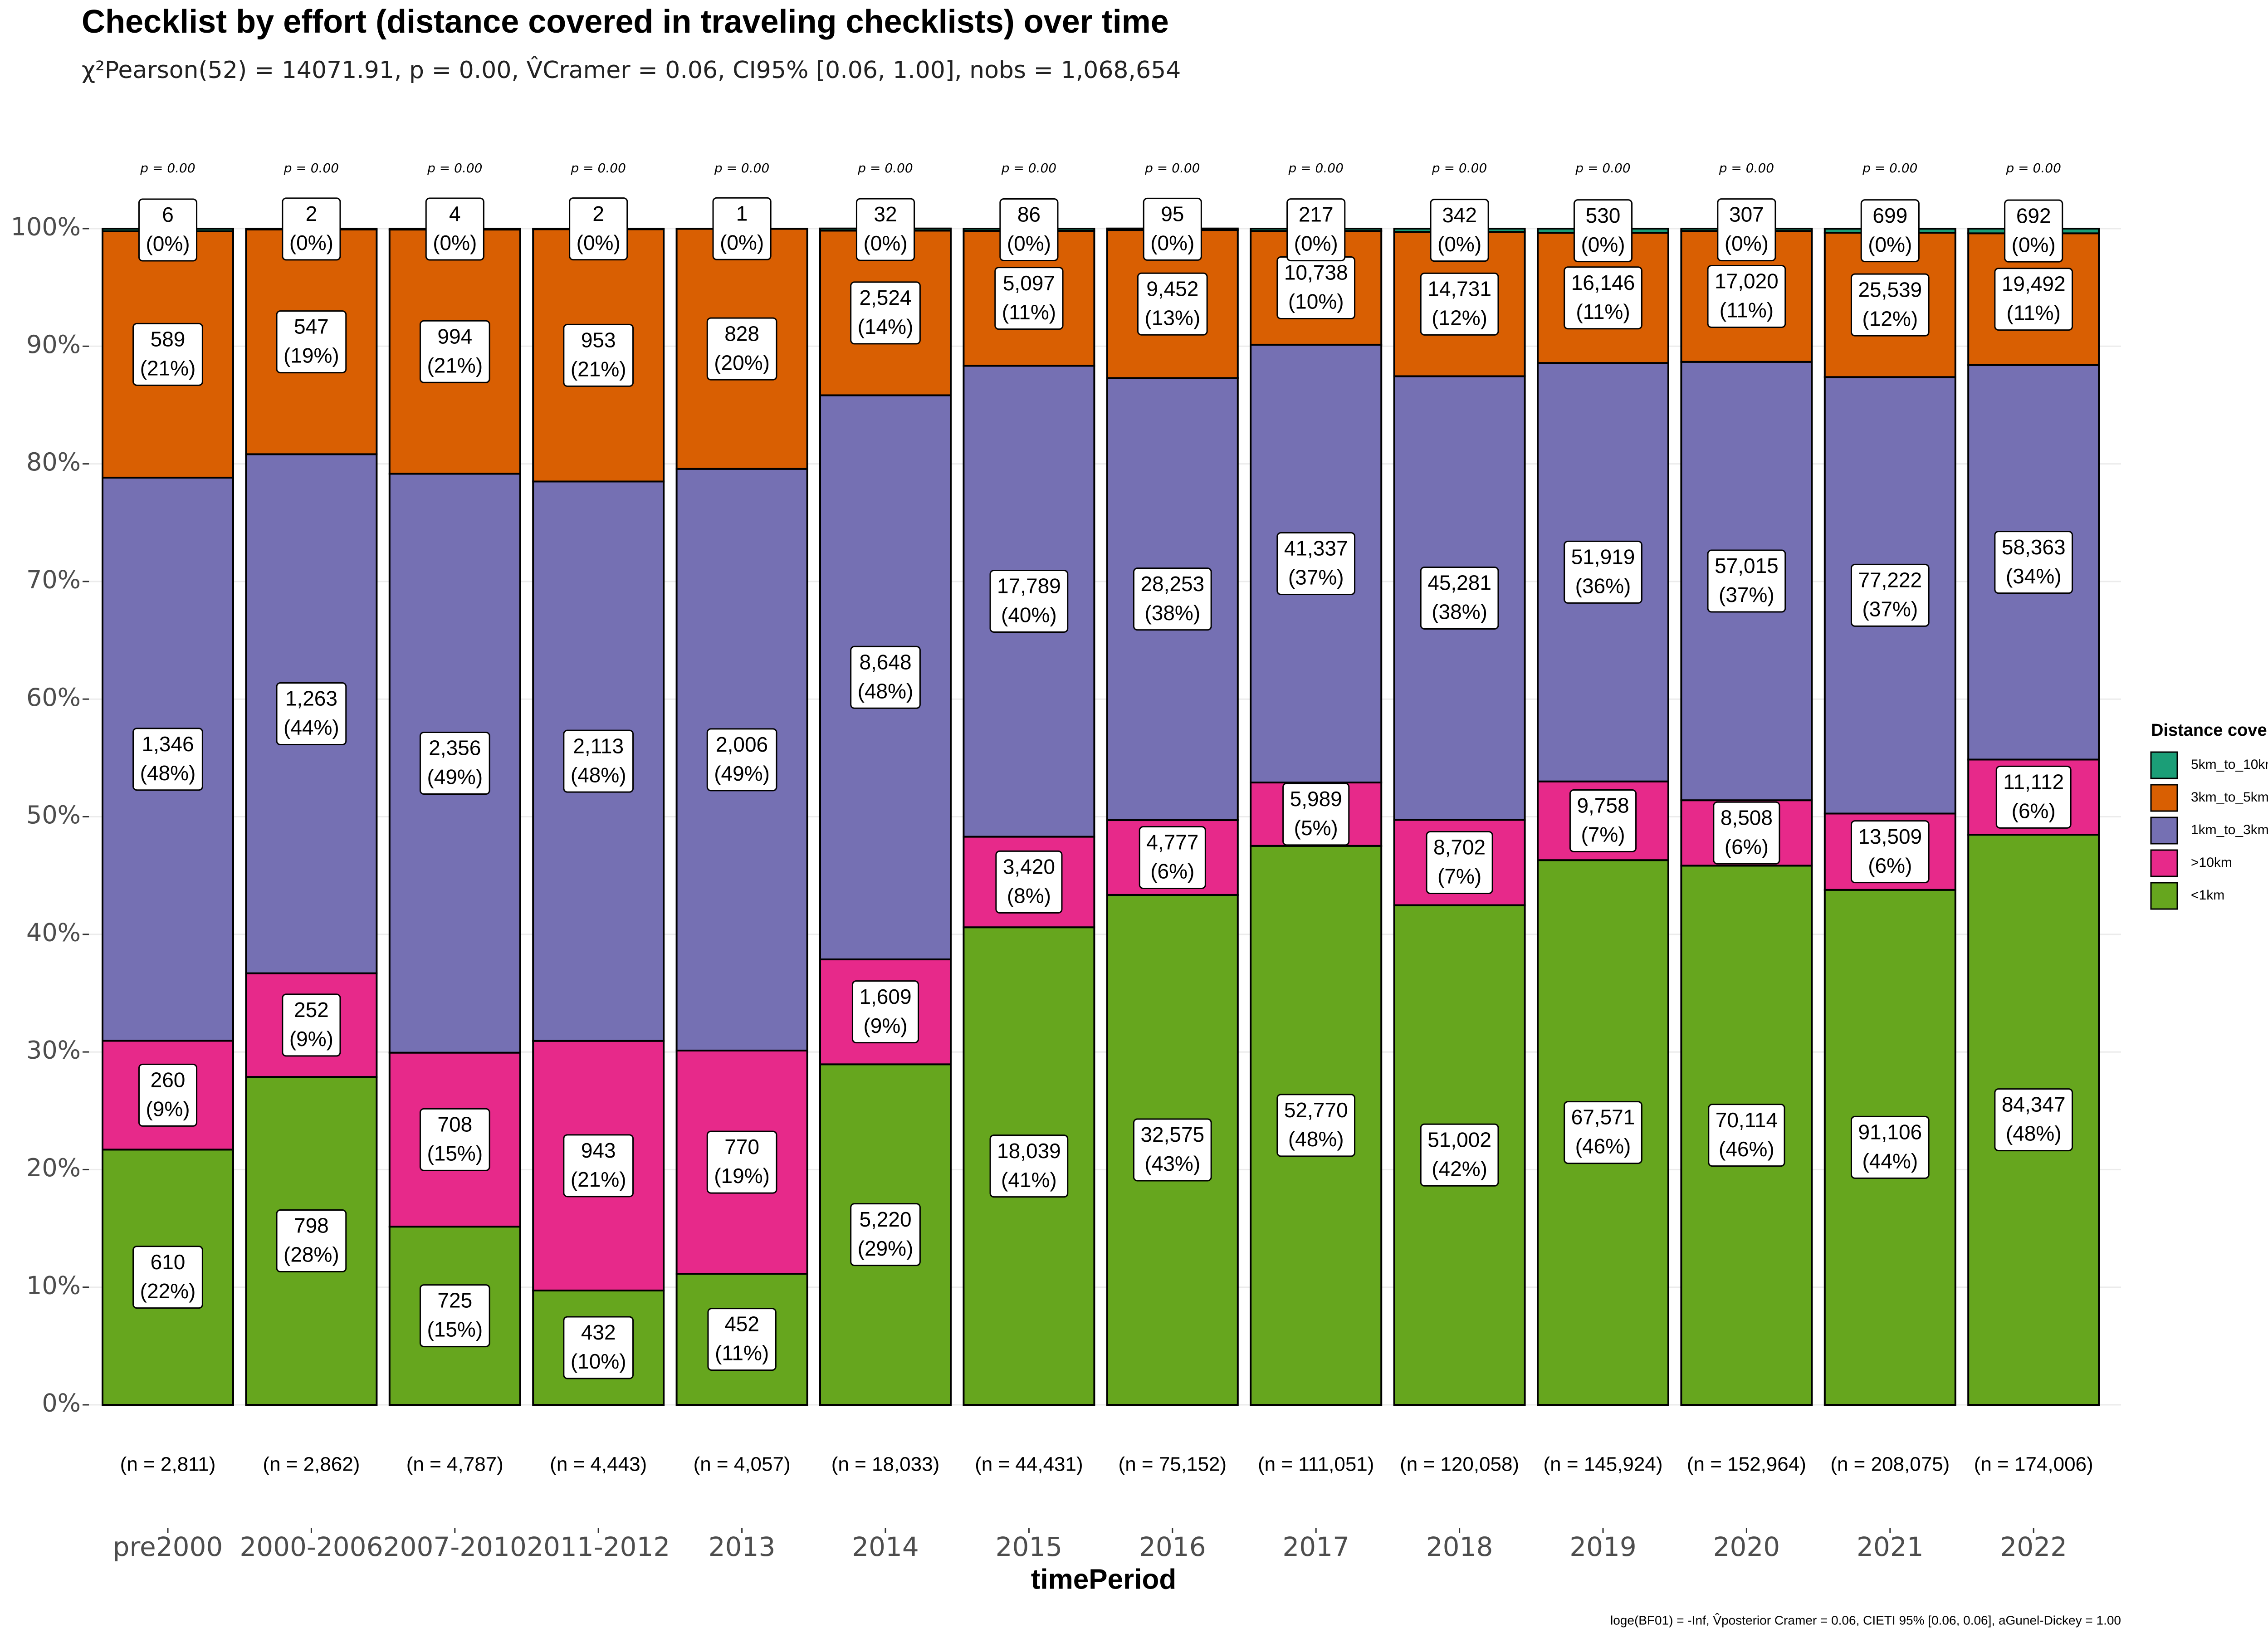 The width and height of the screenshot is (2268, 1633). I want to click on data-label: 953 (21%), so click(599, 355).